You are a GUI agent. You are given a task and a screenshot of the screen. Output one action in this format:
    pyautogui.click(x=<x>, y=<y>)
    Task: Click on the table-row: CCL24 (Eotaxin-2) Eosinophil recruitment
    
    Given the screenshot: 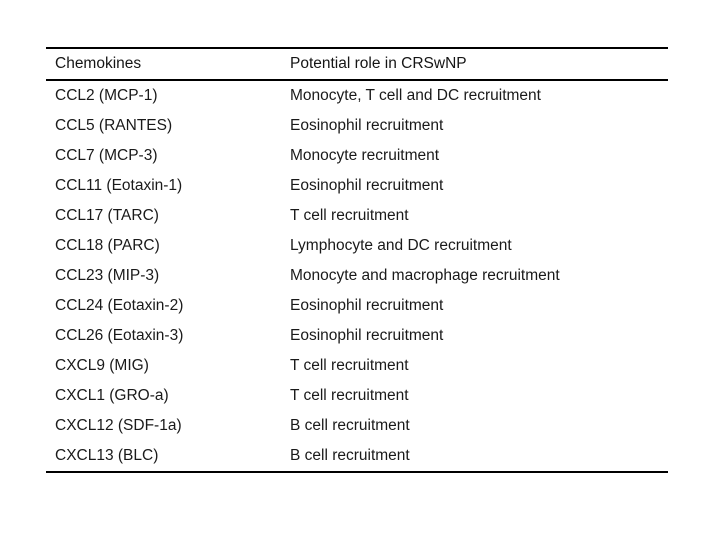 What is the action you would take?
    pyautogui.click(x=357, y=306)
    